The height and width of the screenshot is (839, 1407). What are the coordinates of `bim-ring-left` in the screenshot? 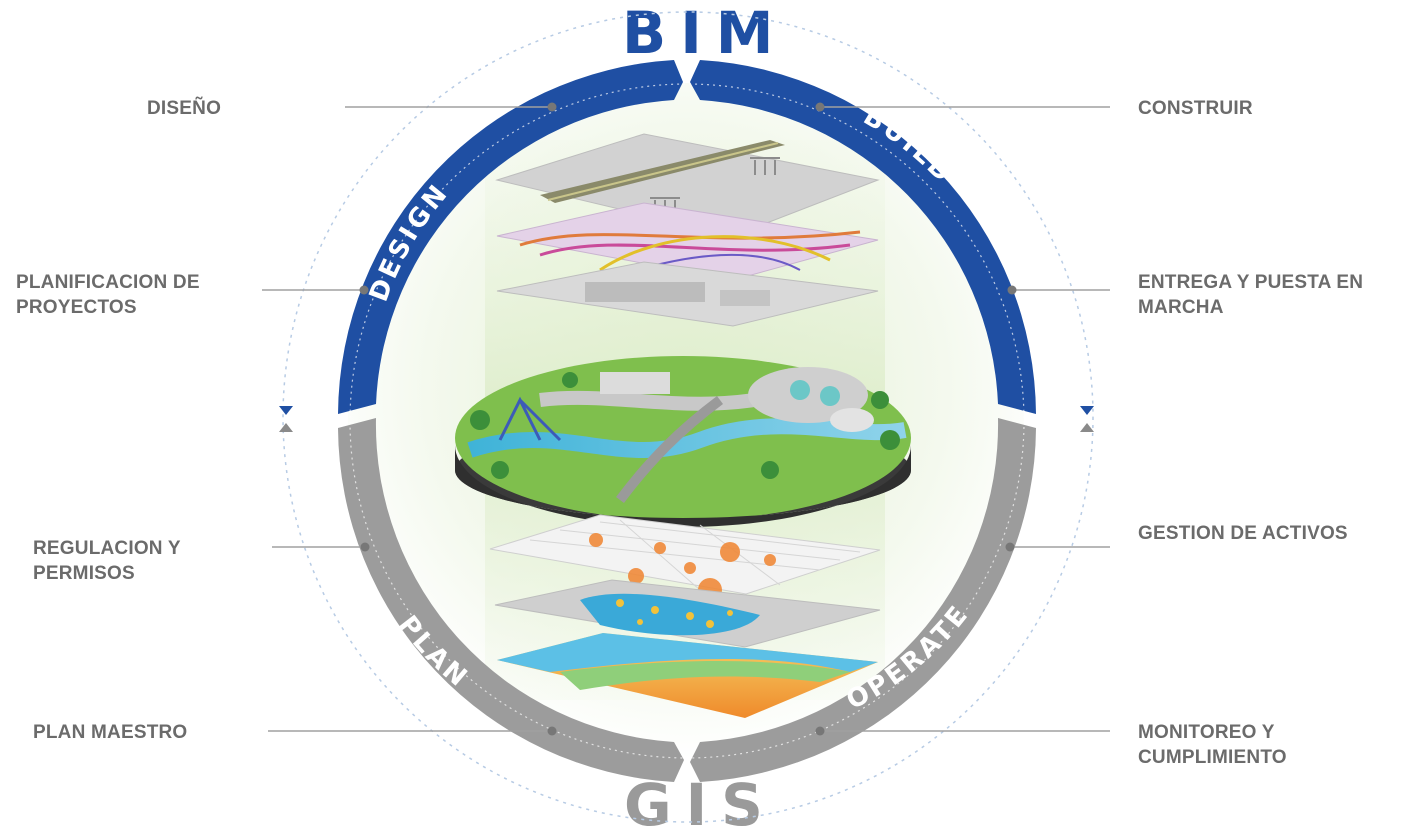 It's located at (510, 237).